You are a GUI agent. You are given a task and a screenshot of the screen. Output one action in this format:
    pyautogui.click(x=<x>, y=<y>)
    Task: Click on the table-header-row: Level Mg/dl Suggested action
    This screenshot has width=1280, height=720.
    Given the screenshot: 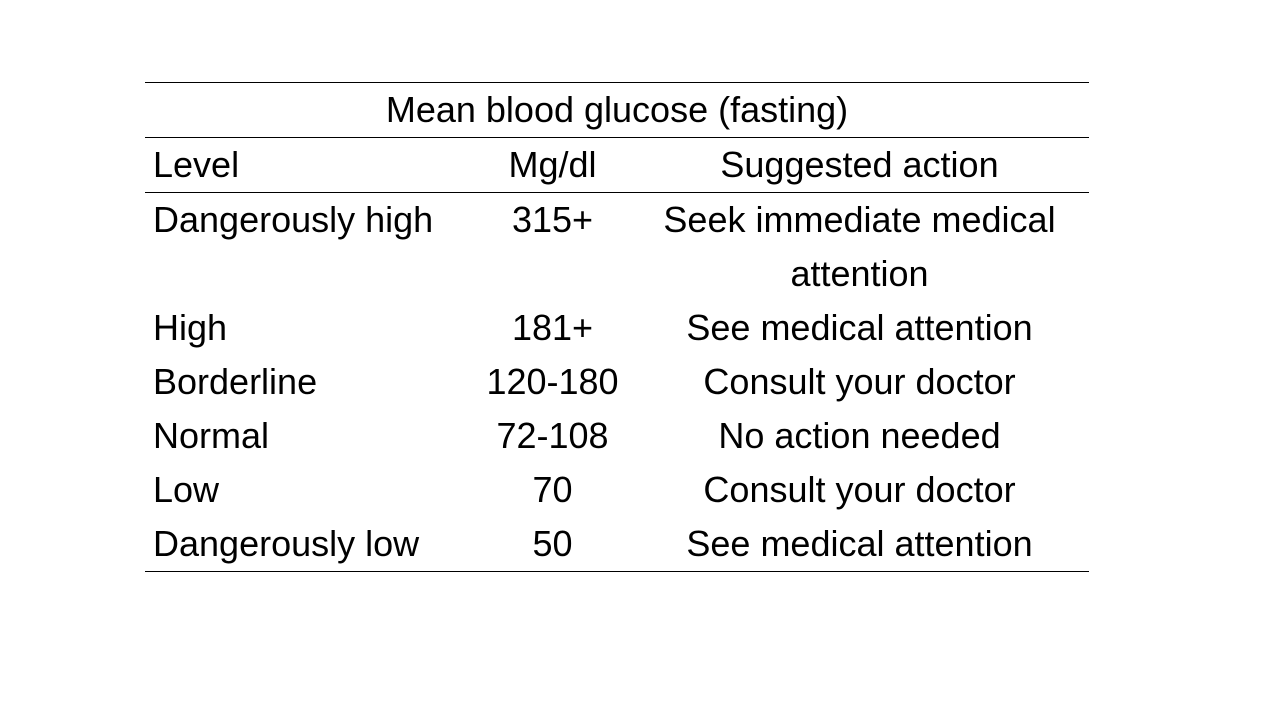 What is the action you would take?
    pyautogui.click(x=617, y=165)
    